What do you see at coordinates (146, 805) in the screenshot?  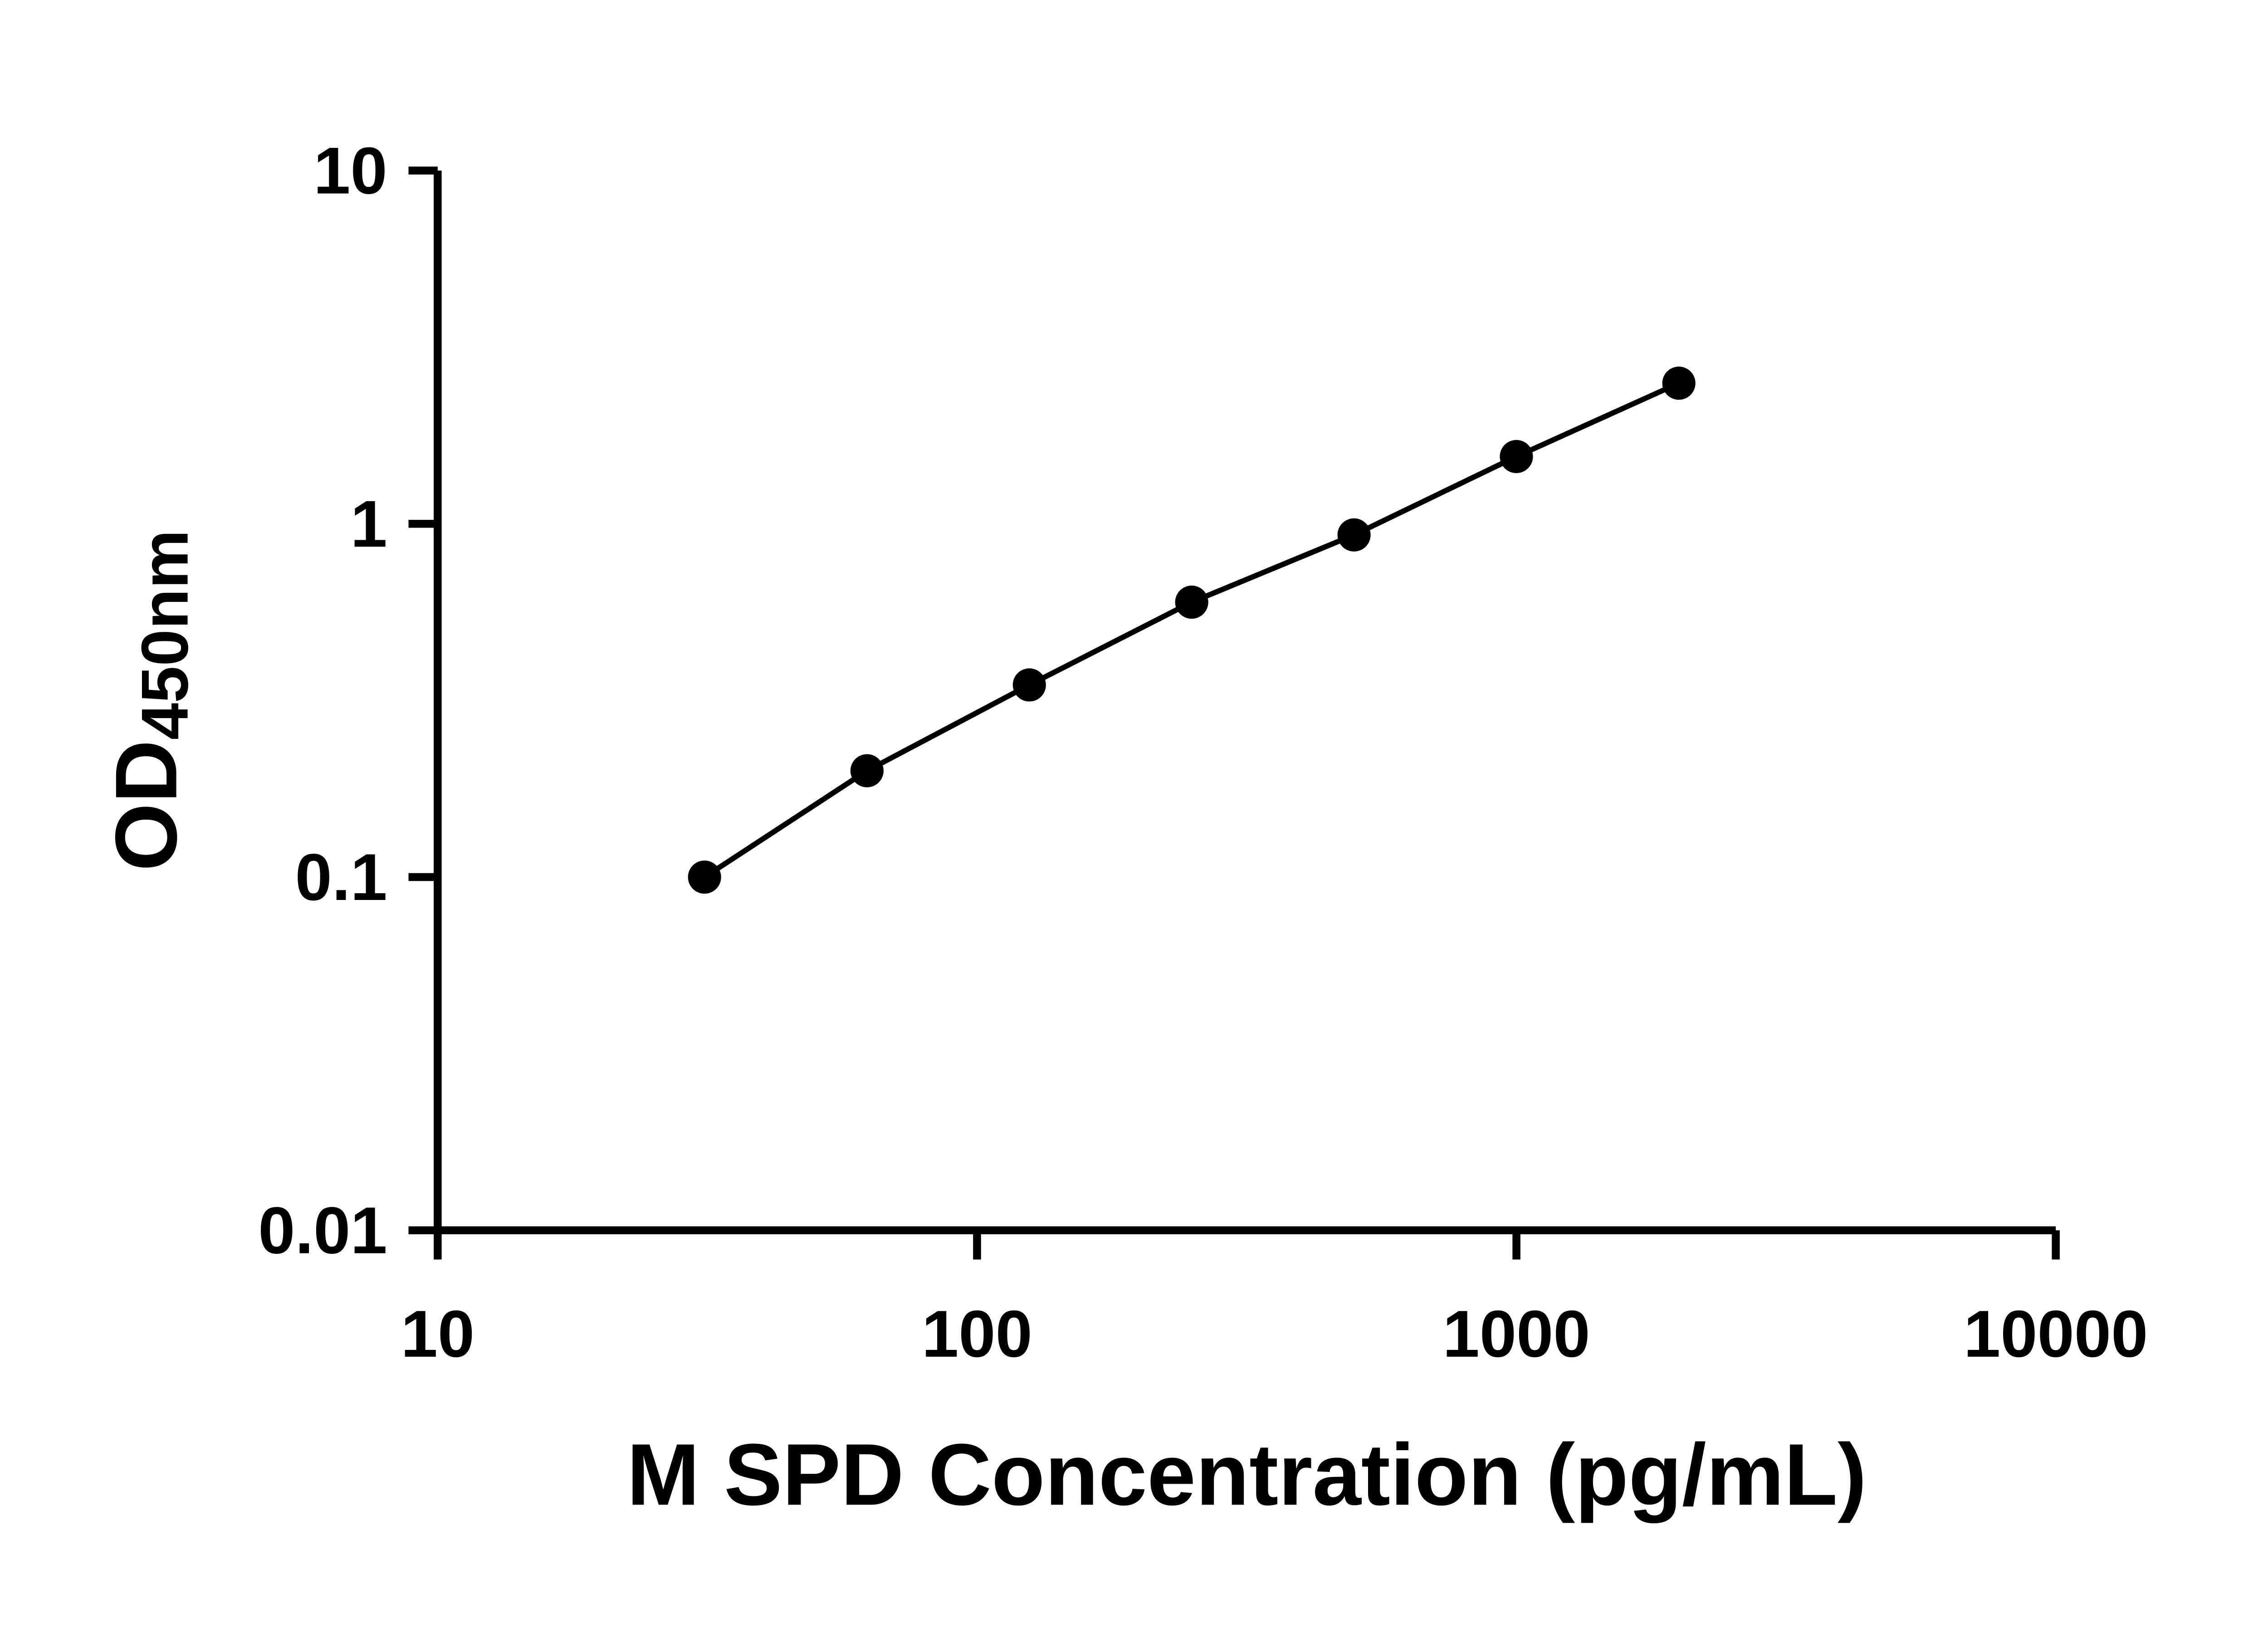 I see `y-axis-title-main: OD` at bounding box center [146, 805].